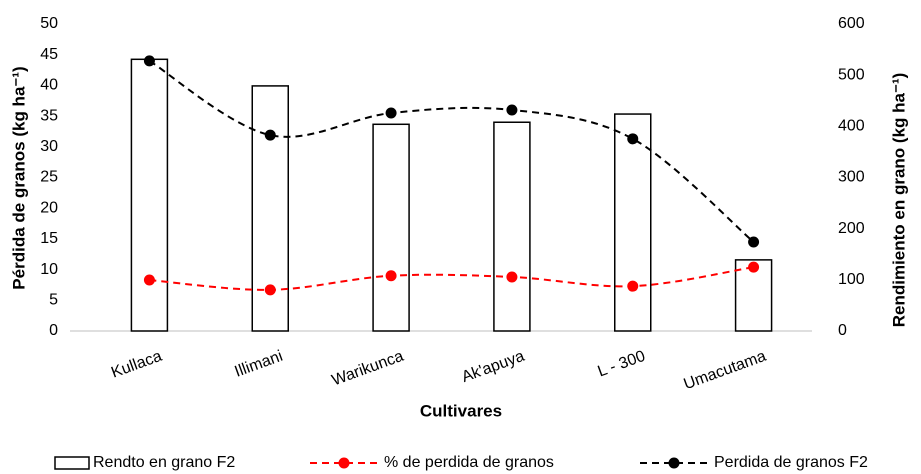  I want to click on y2-tick-label: 0, so click(842, 330).